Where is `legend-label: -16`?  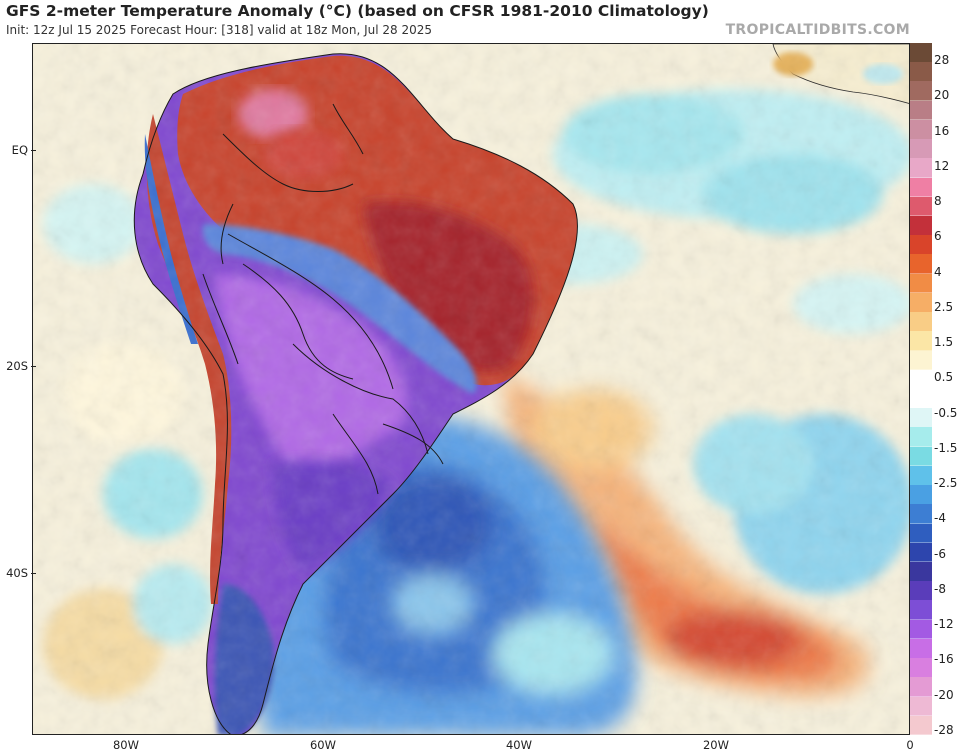
legend-label: -16 is located at coordinates (944, 659).